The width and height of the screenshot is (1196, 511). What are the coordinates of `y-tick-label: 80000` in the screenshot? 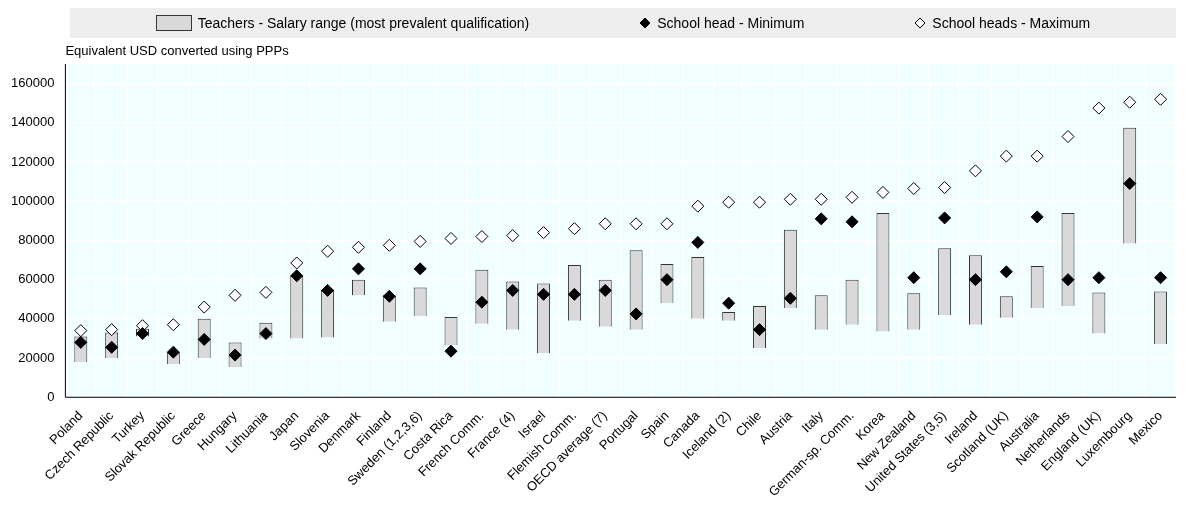 It's located at (36, 240).